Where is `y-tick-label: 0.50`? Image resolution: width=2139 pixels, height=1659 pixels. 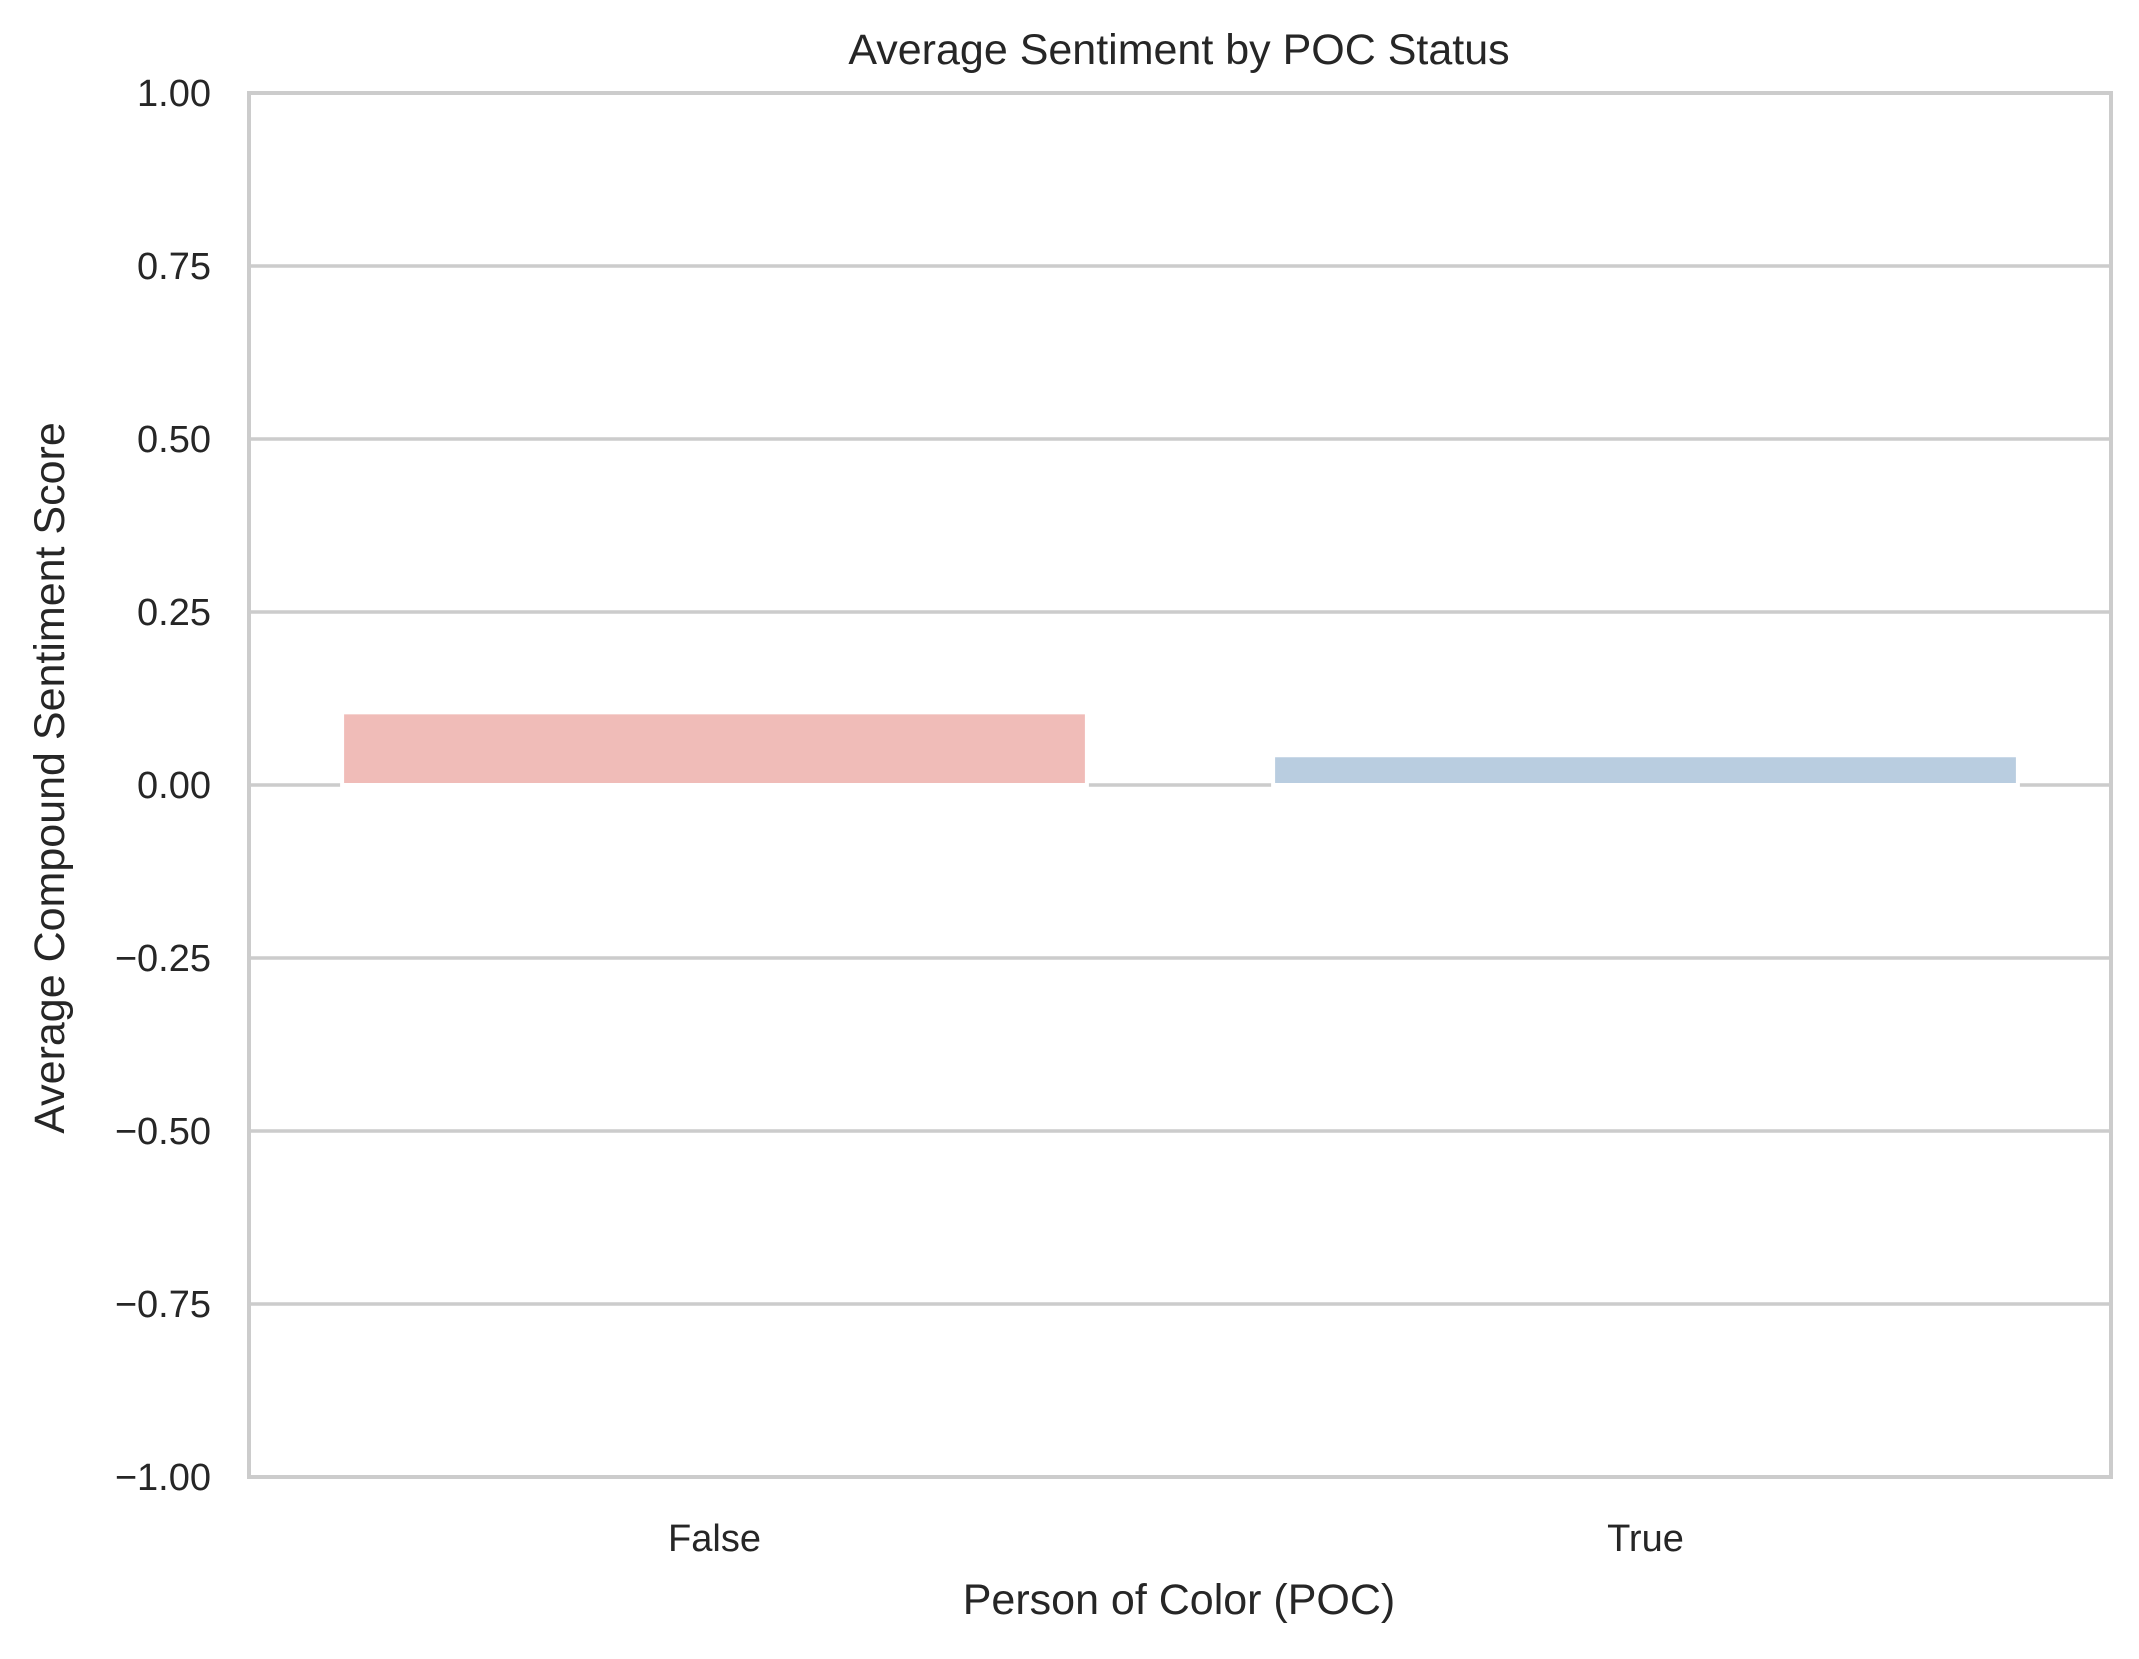
y-tick-label: 0.50 is located at coordinates (174, 440).